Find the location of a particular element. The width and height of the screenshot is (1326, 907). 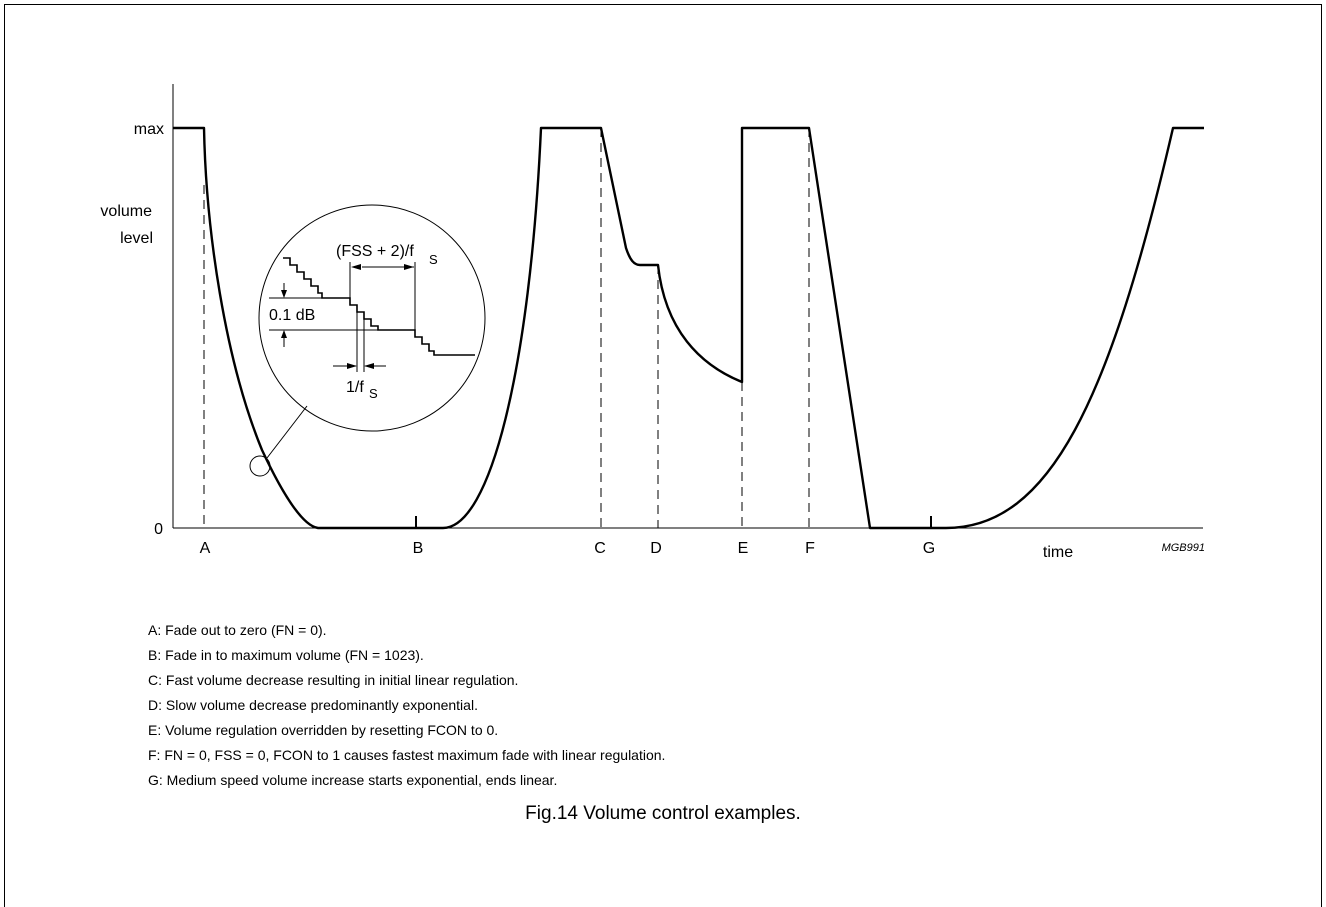

y-label-level: level is located at coordinates (136, 238).